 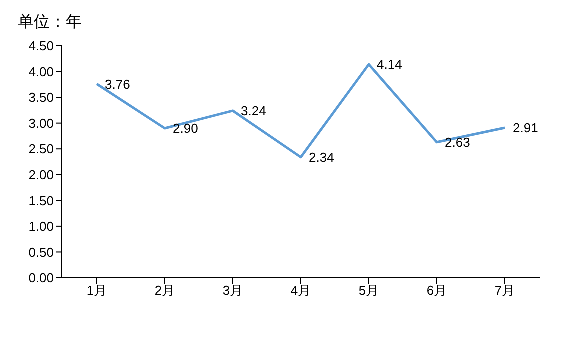 What do you see at coordinates (525, 128) in the screenshot?
I see `text: 2.91` at bounding box center [525, 128].